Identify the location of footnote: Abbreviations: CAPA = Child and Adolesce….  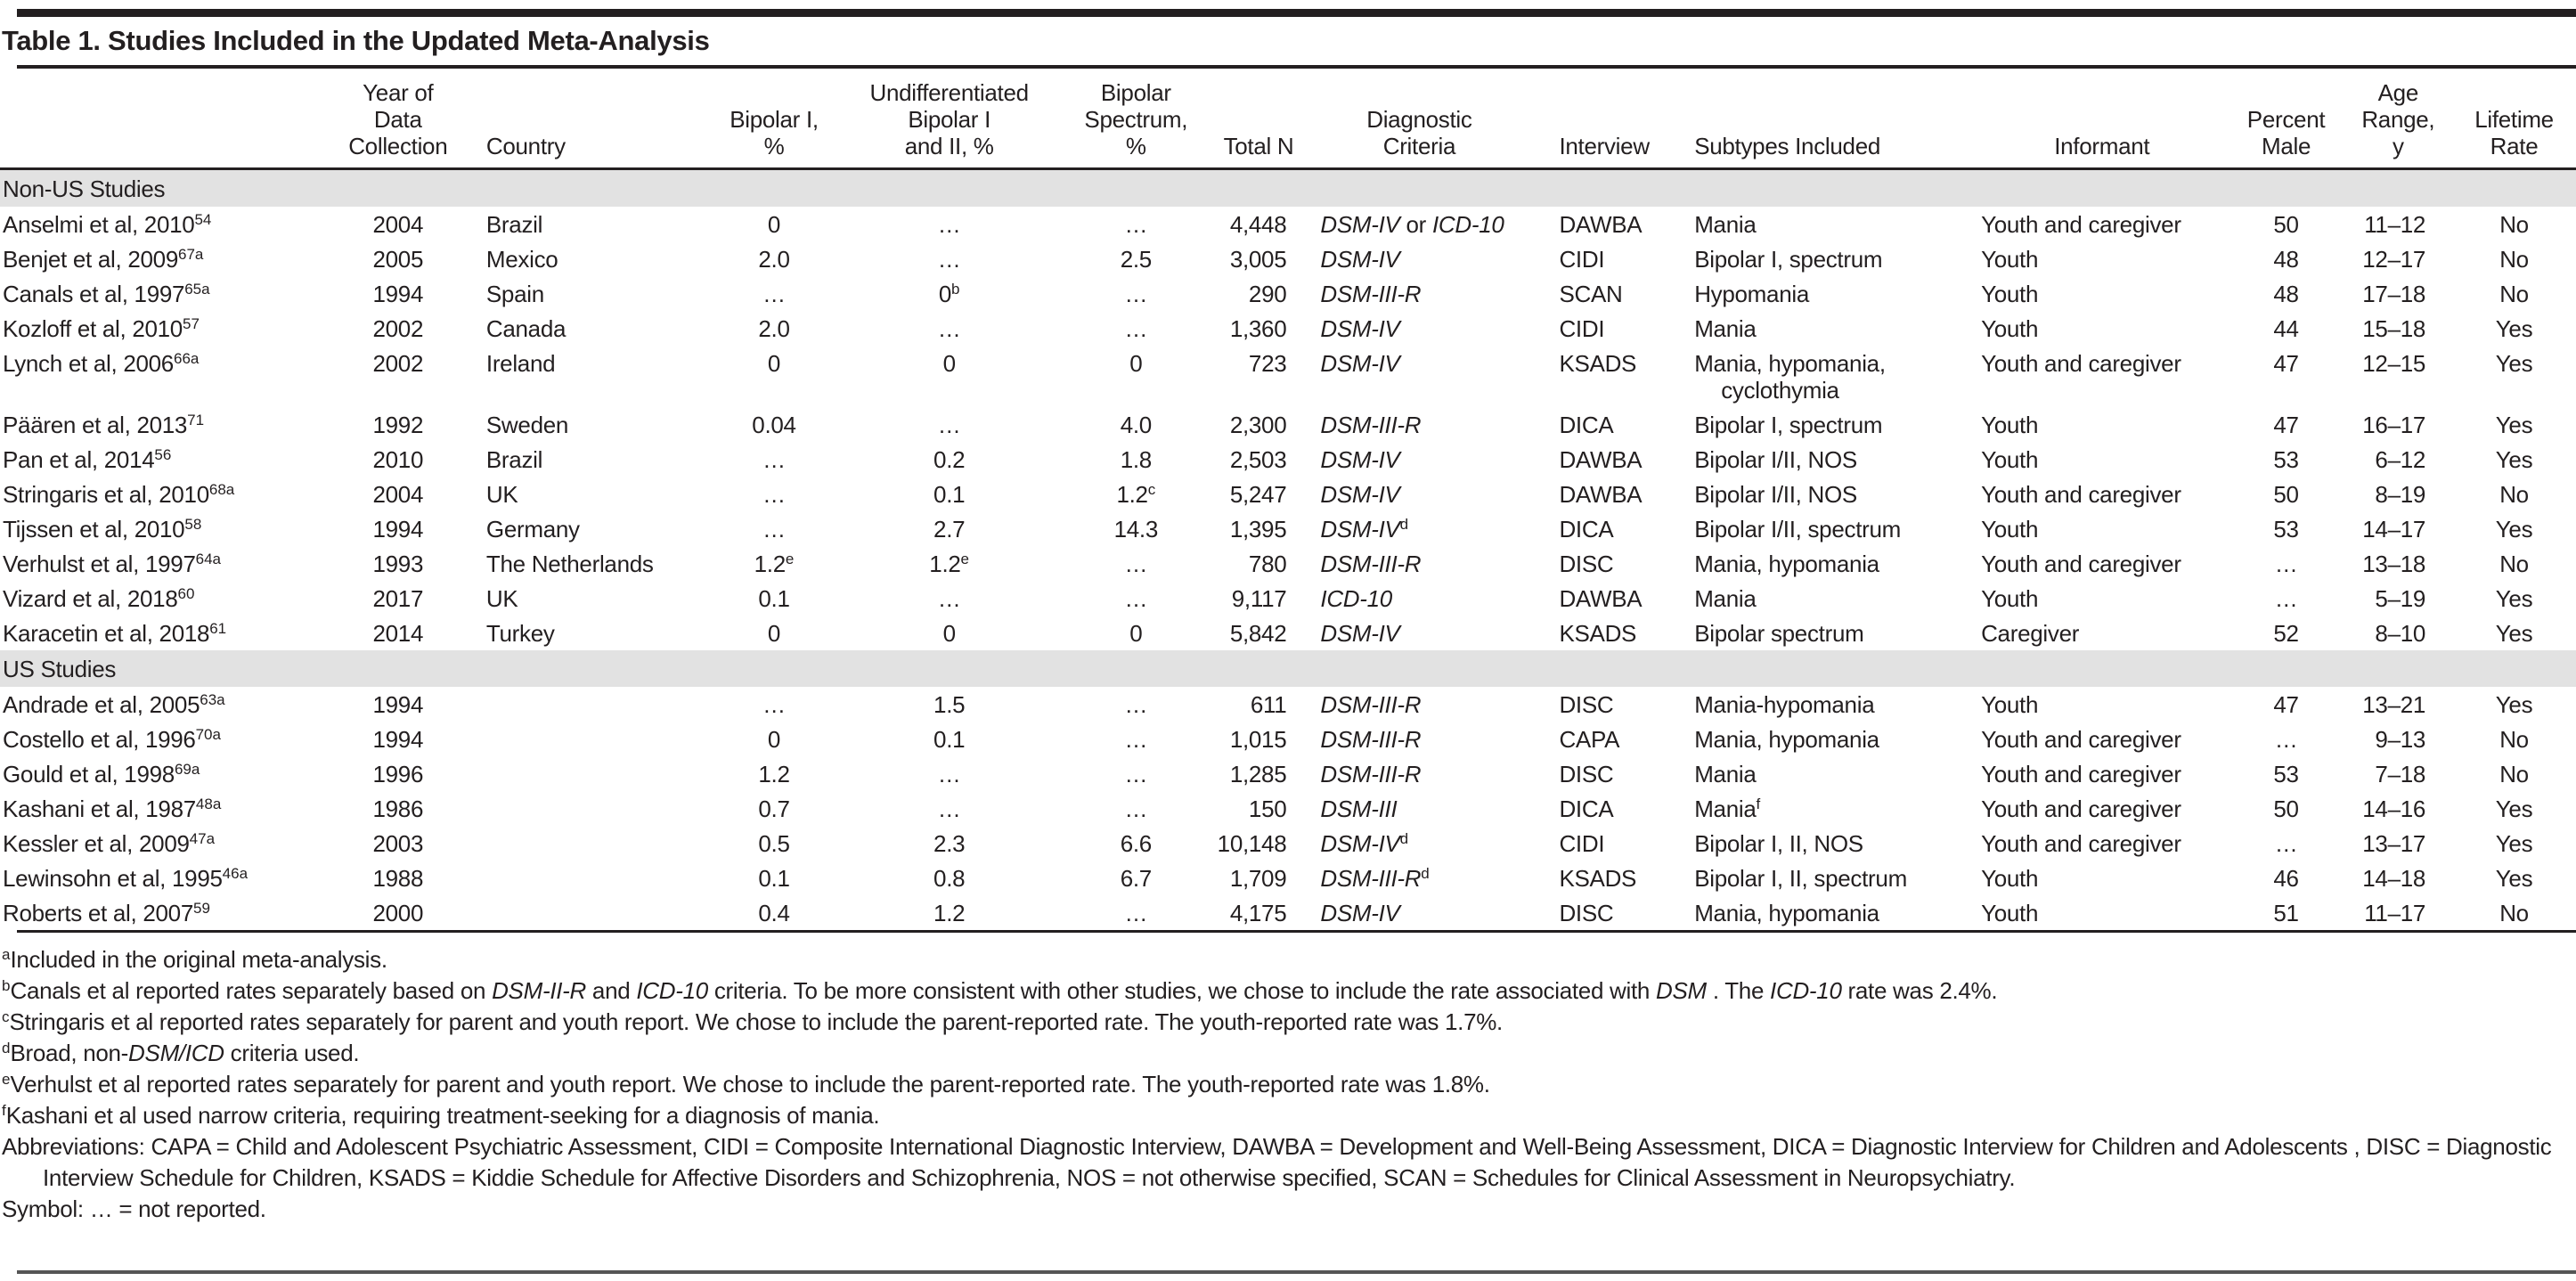
(1277, 1162).